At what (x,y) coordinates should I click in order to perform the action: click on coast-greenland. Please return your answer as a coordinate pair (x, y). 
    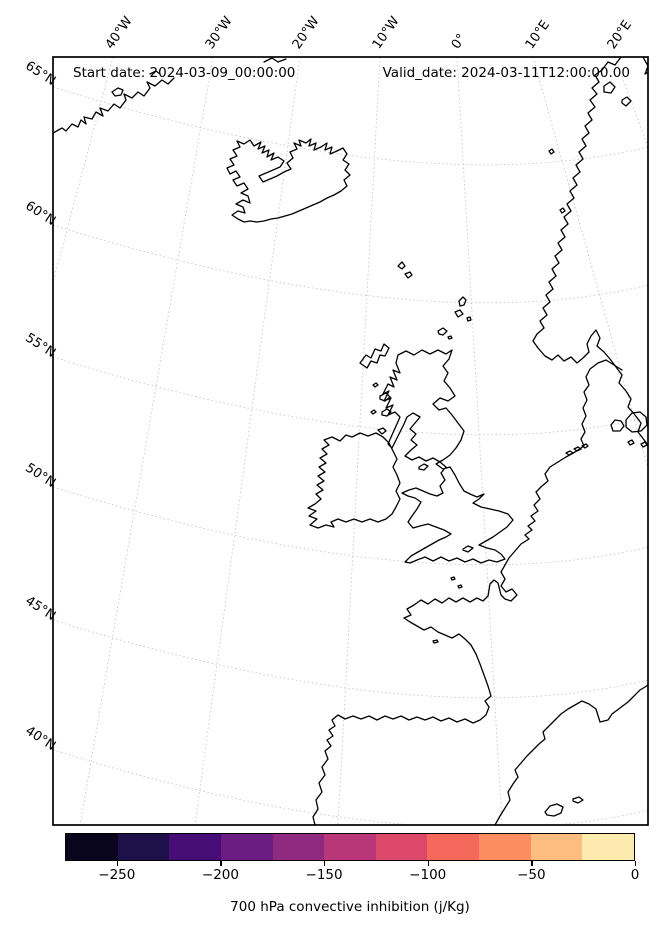
    Looking at the image, I should click on (114, 105).